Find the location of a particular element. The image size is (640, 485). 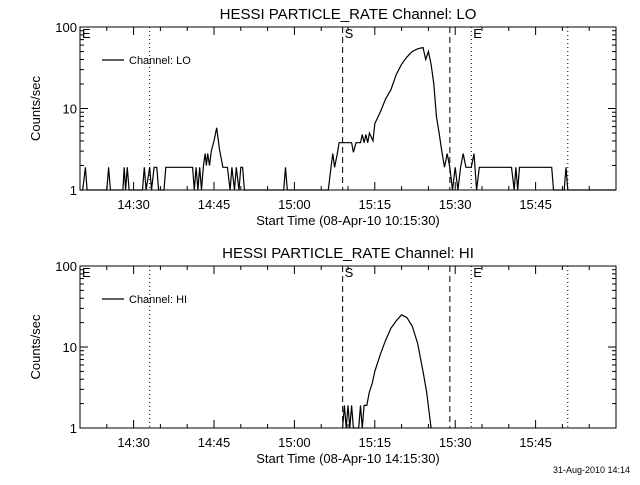

chart-title: HESSI PARTICLE_RATE Channel: LO is located at coordinates (348, 14).